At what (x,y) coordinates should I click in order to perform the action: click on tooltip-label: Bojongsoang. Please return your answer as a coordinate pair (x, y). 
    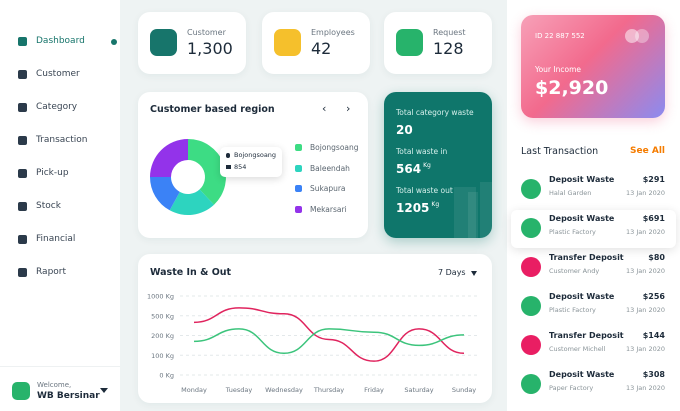
    Looking at the image, I should click on (255, 155).